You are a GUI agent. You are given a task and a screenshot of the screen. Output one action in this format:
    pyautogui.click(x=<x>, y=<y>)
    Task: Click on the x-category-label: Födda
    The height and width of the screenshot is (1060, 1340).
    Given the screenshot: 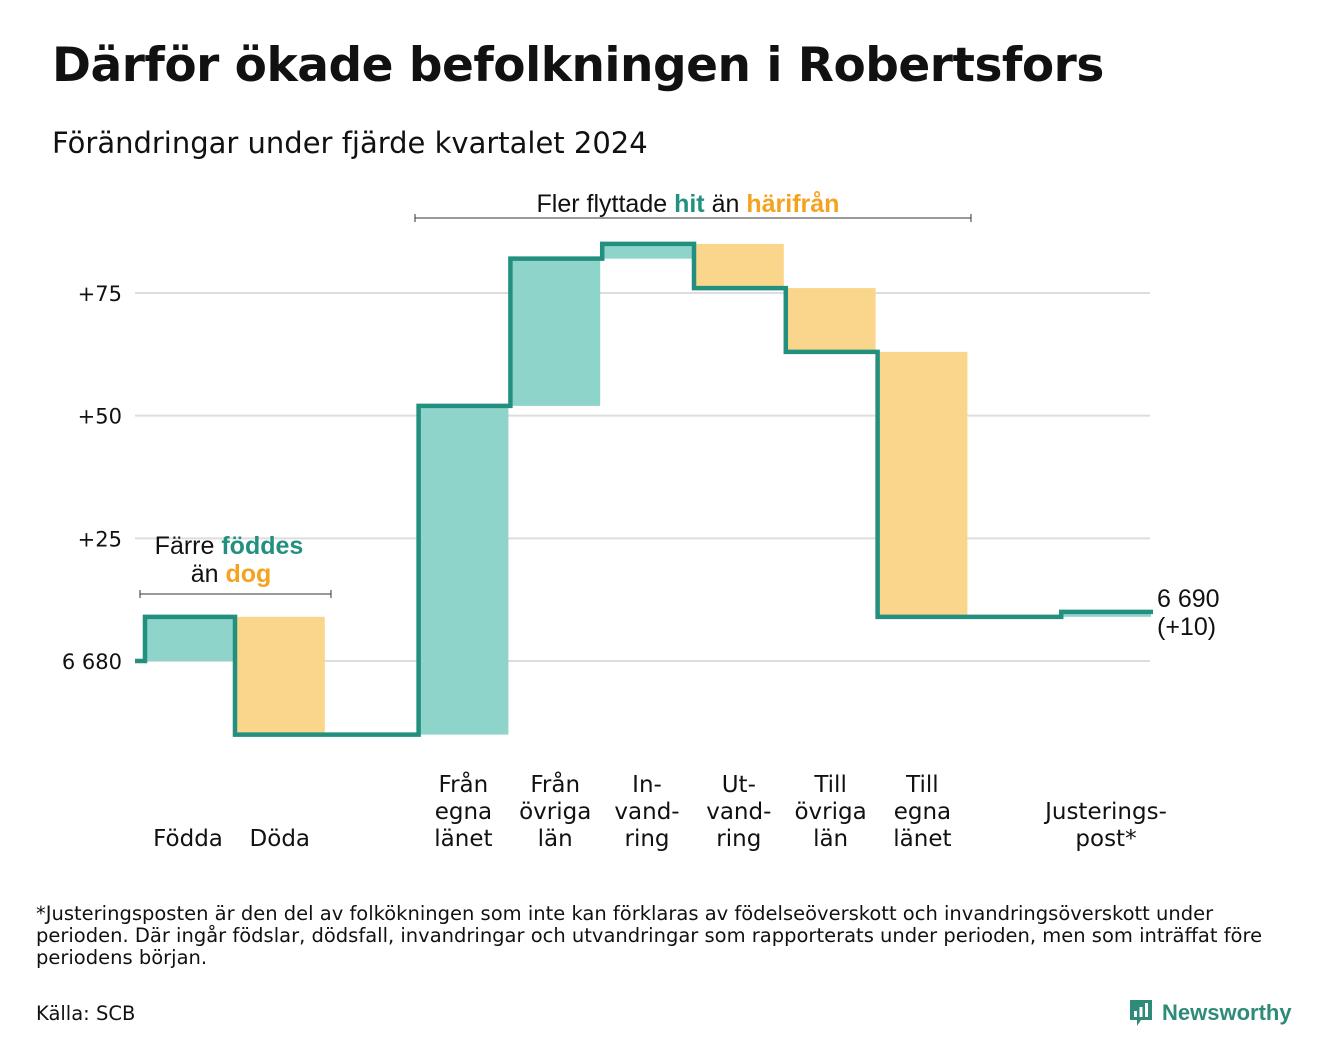 What is the action you would take?
    pyautogui.click(x=188, y=839)
    